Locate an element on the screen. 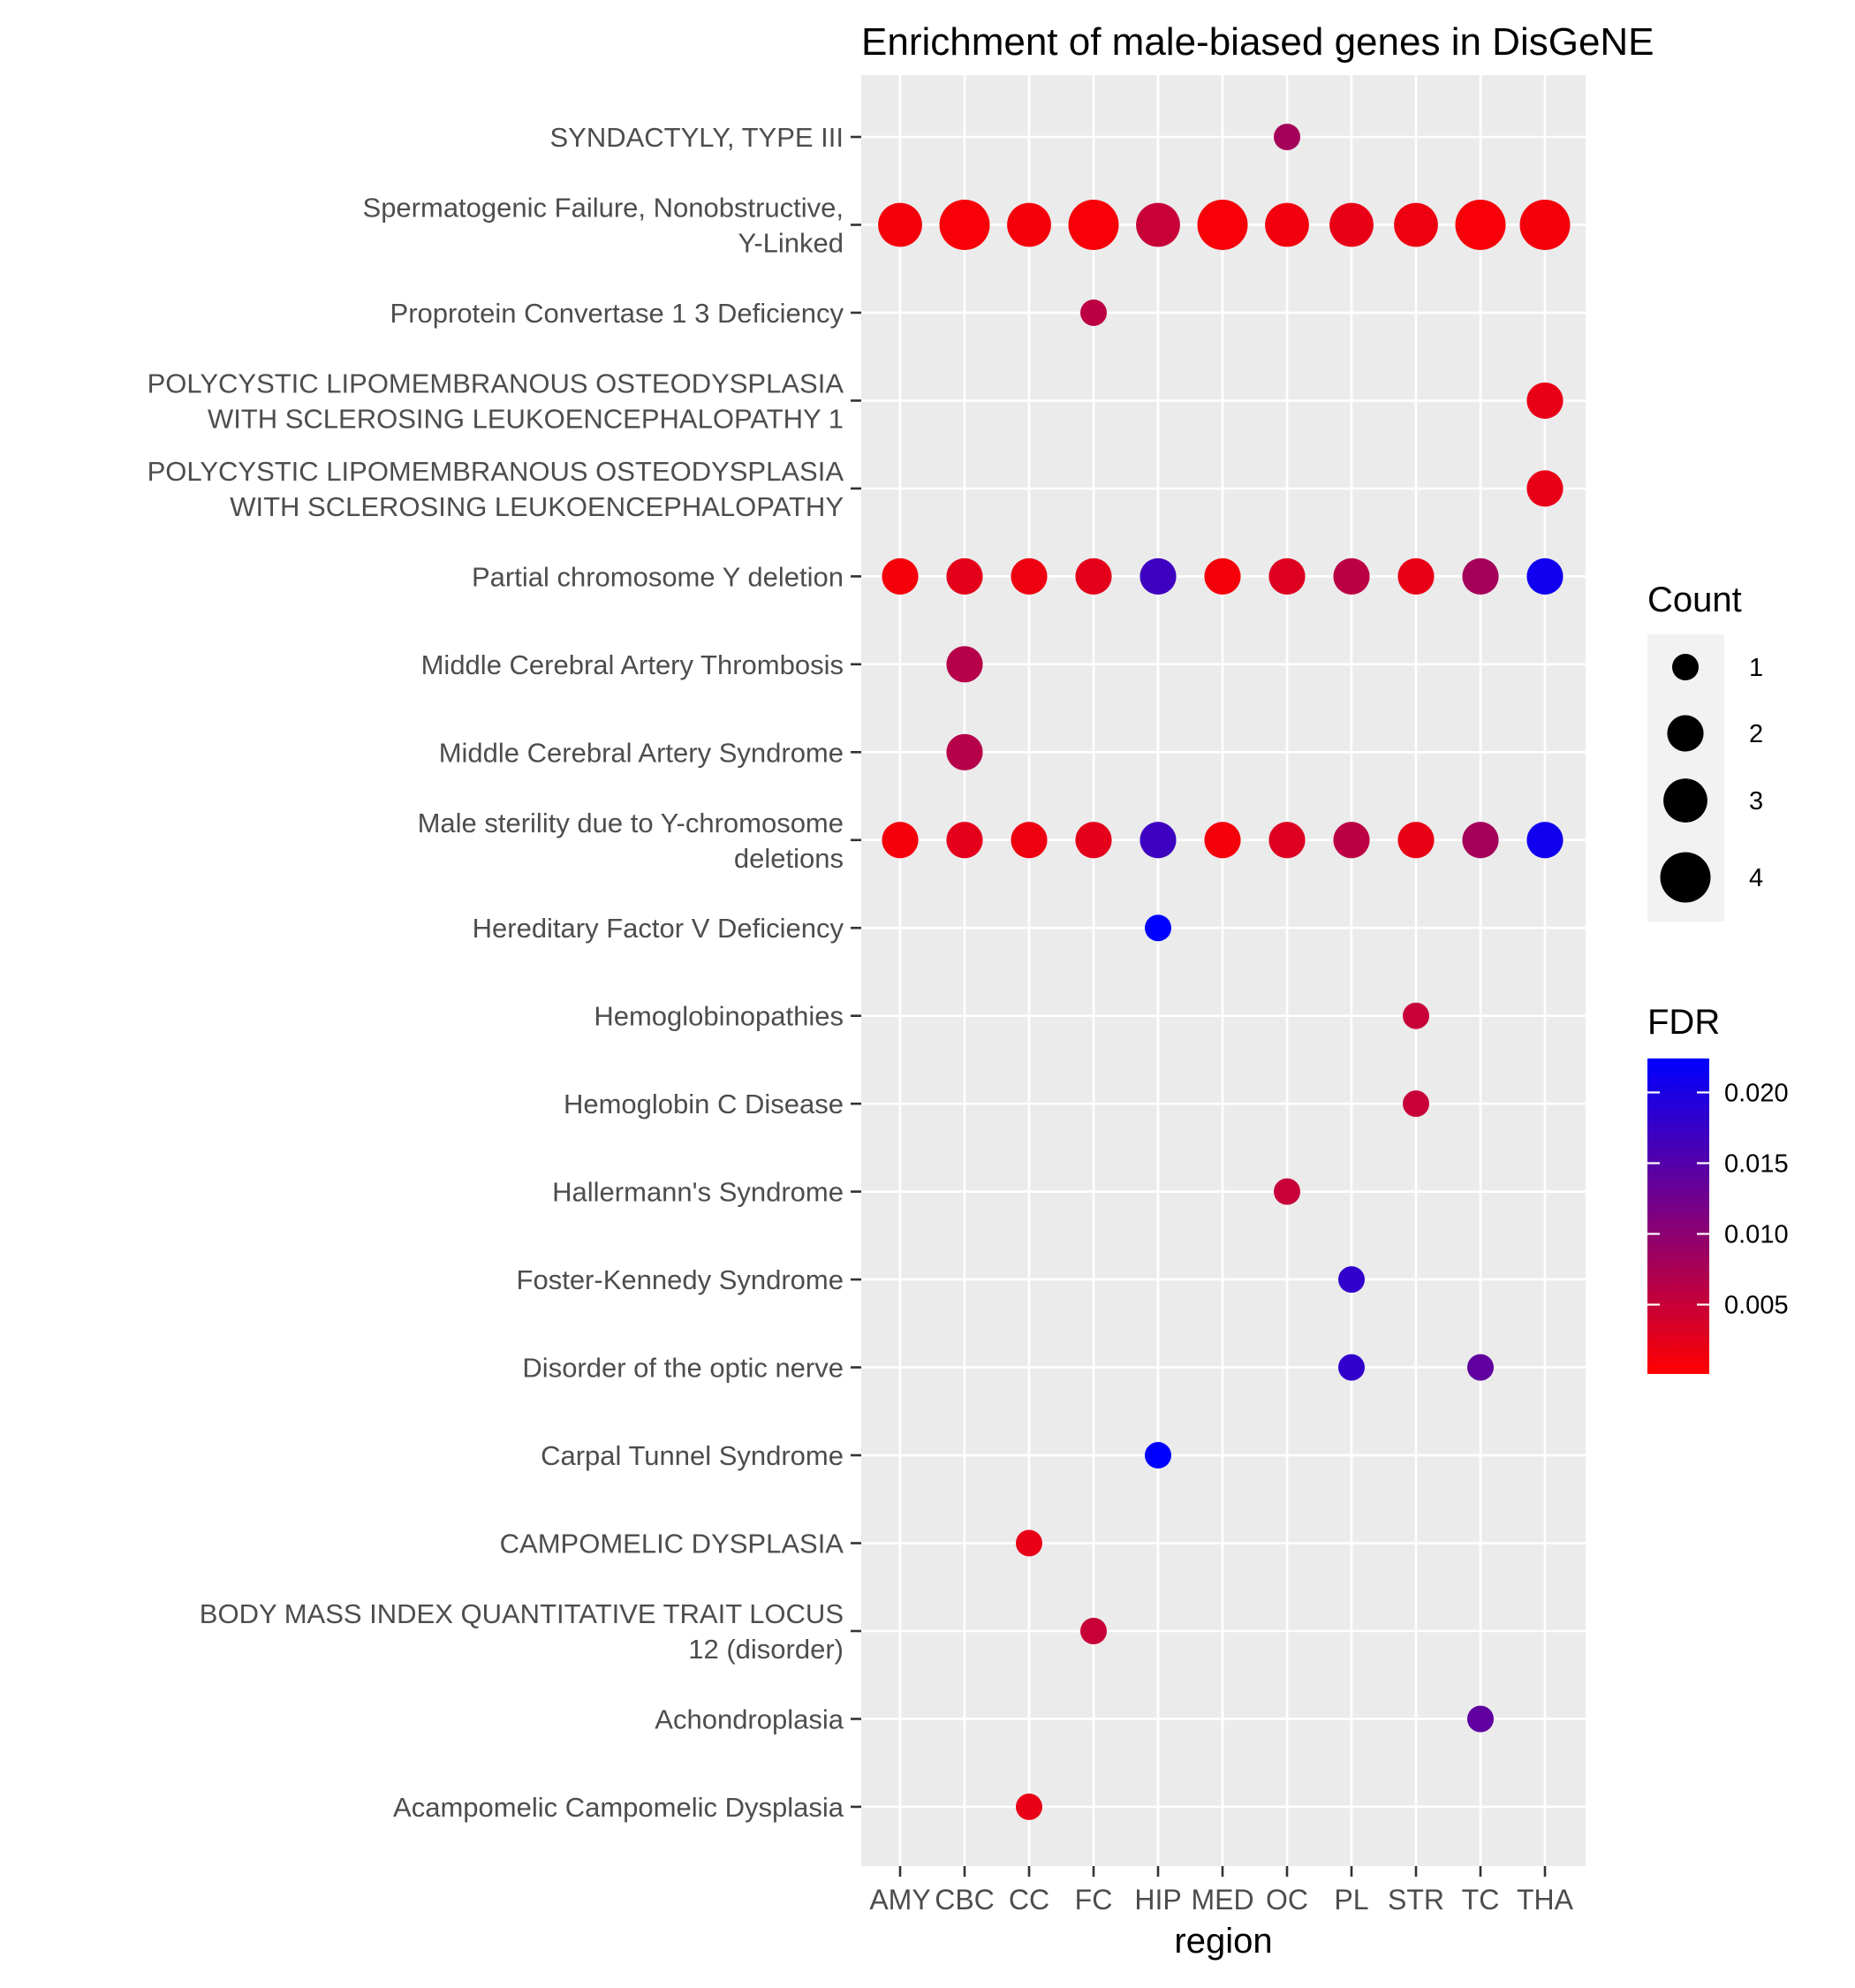 Image resolution: width=1855 pixels, height=1988 pixels. x-axis-title: region is located at coordinates (1223, 1941).